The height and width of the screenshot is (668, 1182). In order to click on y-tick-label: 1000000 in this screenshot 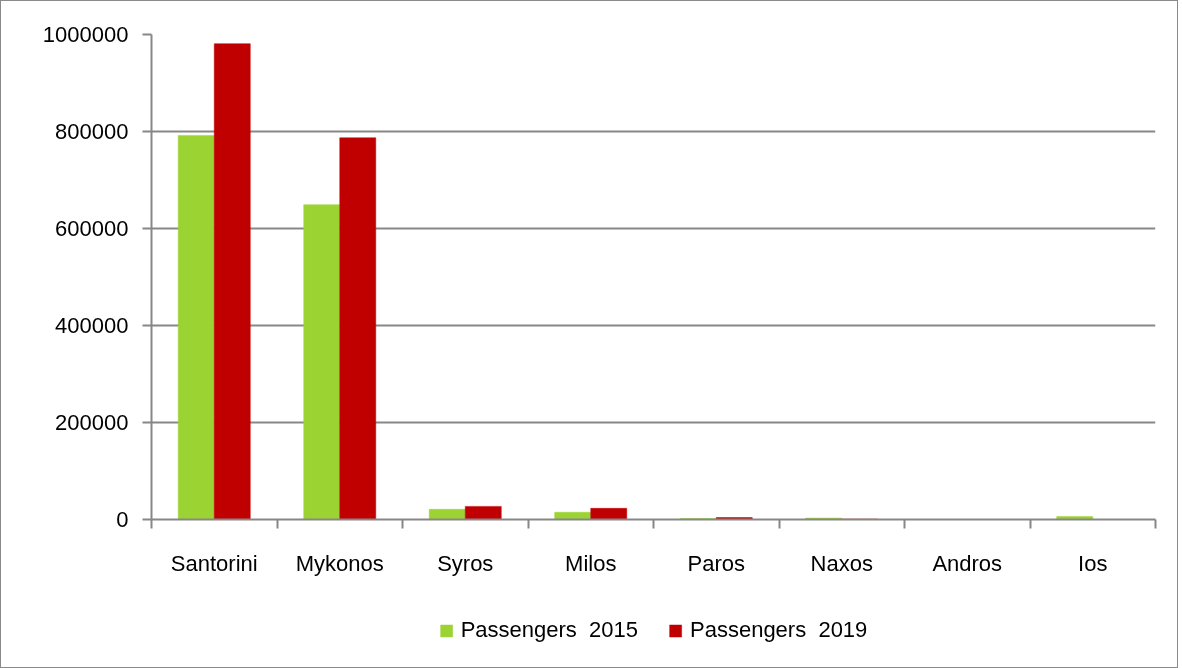, I will do `click(85, 34)`.